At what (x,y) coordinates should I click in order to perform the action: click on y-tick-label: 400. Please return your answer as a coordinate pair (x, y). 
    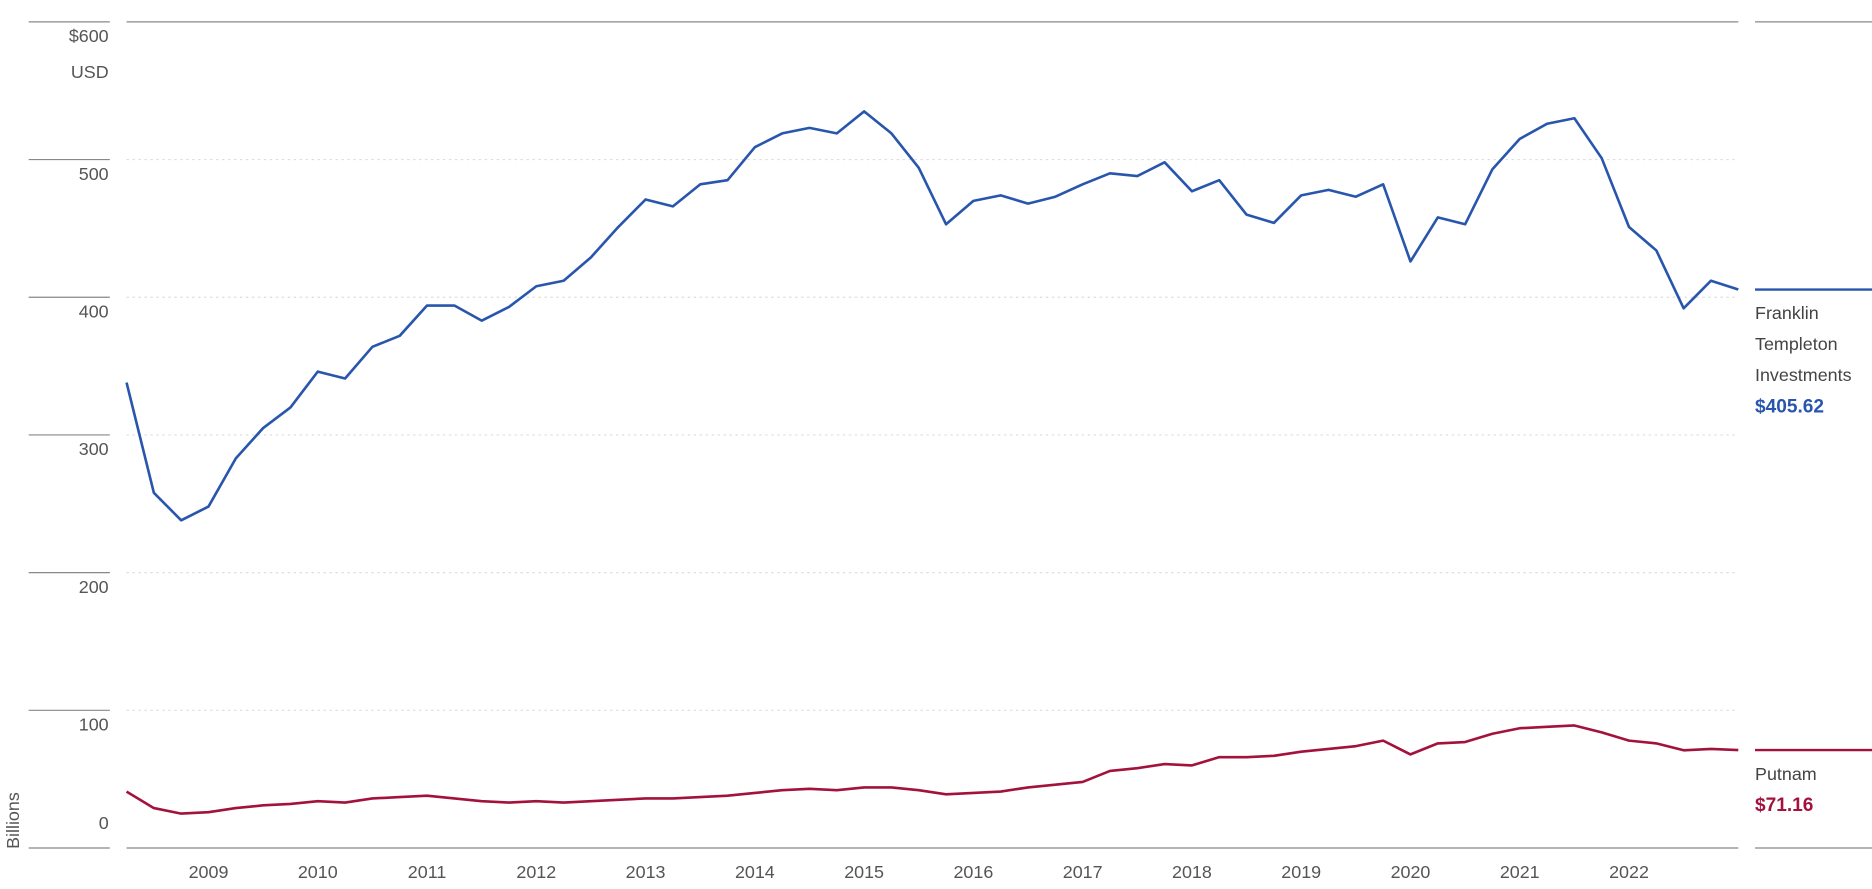
    Looking at the image, I should click on (94, 312).